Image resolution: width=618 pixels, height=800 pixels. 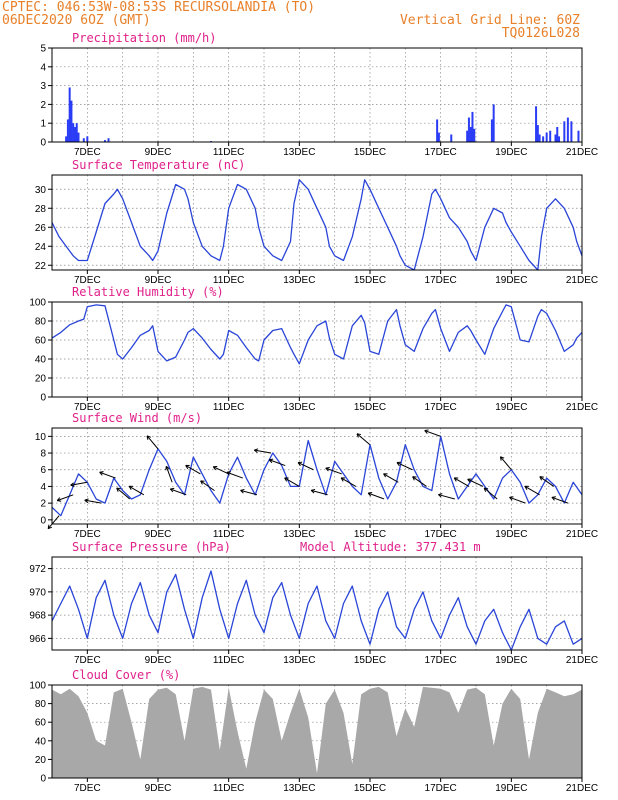 I want to click on cloud-ytick-label: 100, so click(x=37, y=686).